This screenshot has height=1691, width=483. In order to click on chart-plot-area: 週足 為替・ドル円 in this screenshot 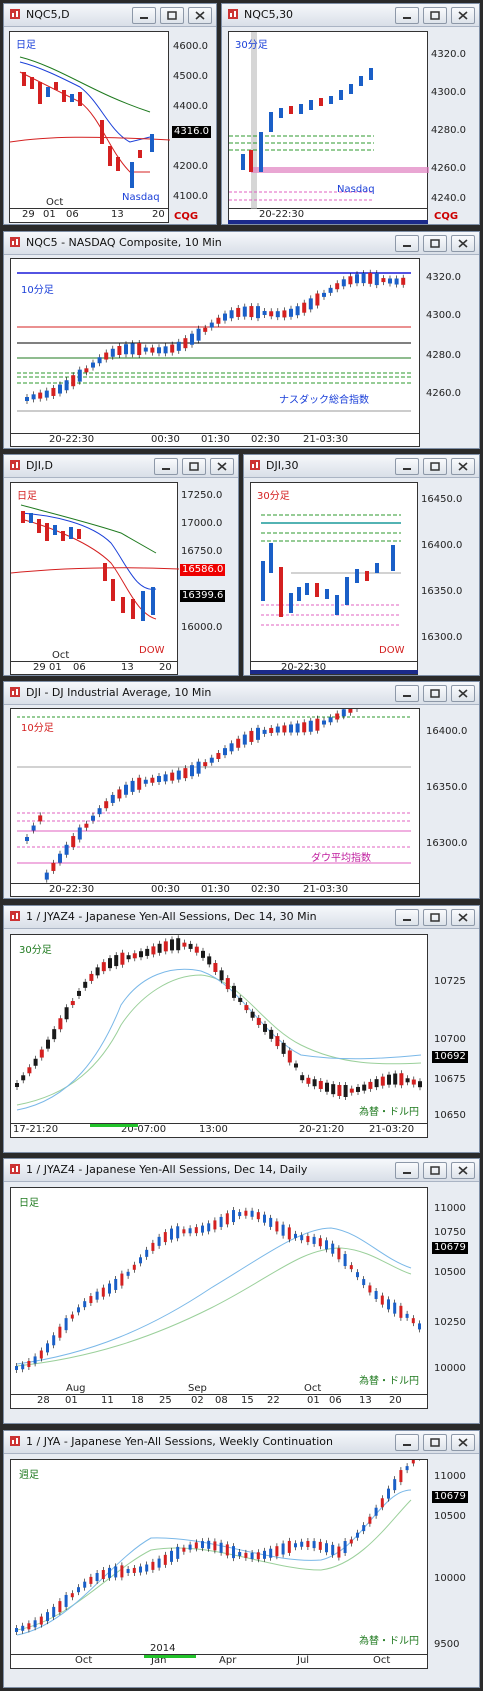, I will do `click(219, 1557)`.